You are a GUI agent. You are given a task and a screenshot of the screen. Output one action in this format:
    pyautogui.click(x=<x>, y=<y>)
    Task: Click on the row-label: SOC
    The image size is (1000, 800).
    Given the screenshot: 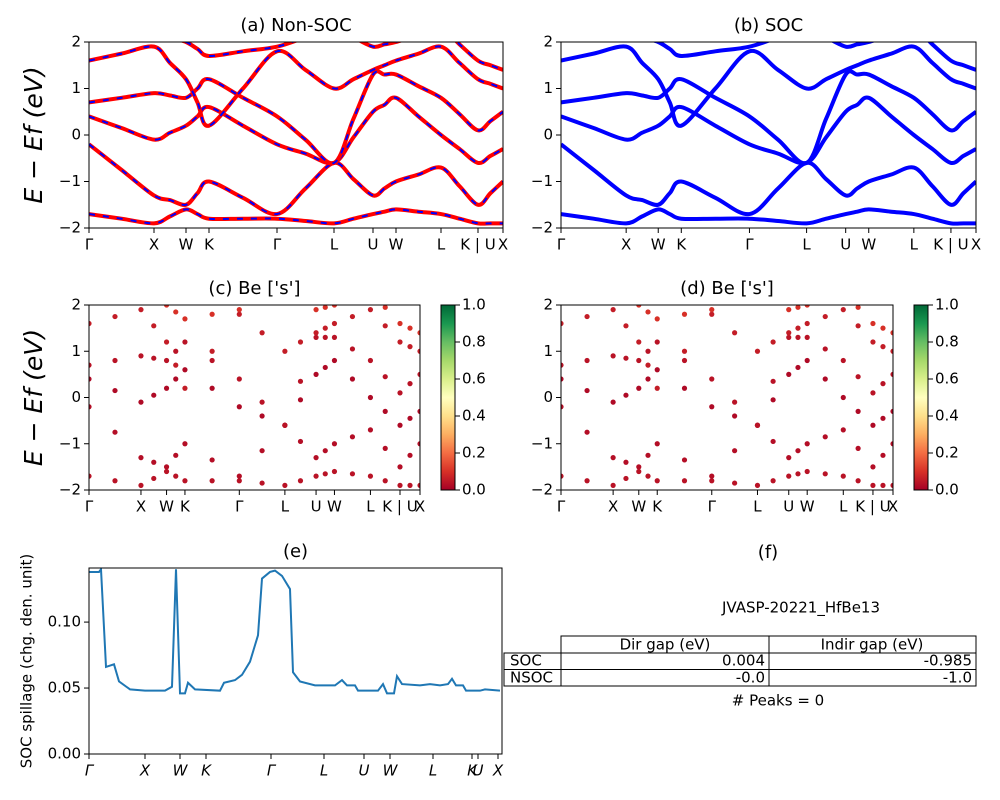 What is the action you would take?
    pyautogui.click(x=526, y=661)
    